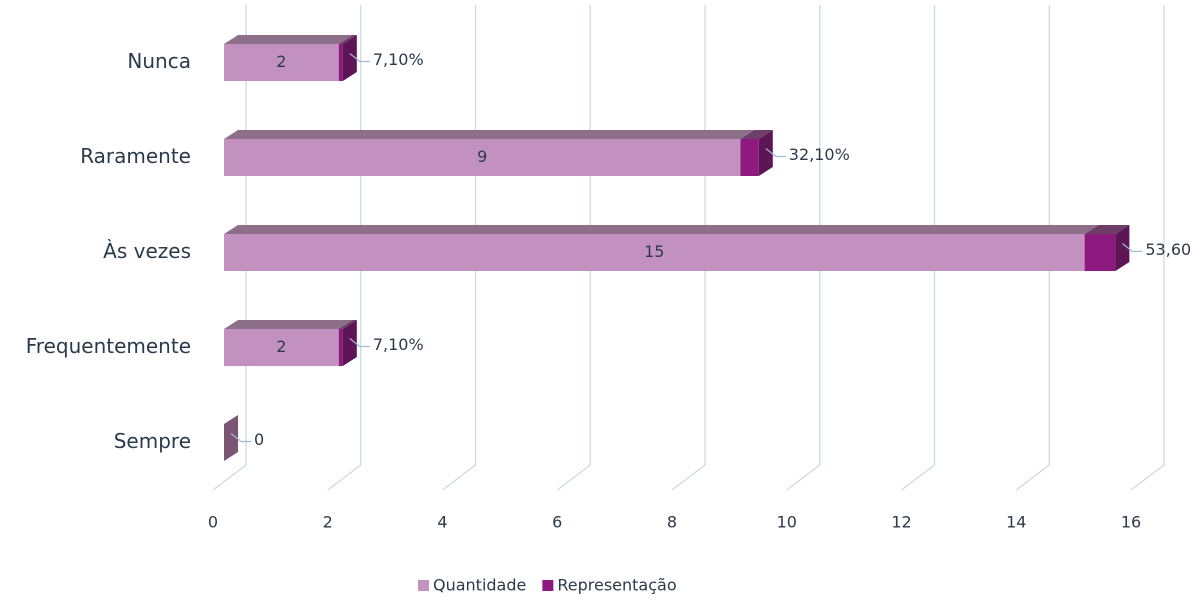 Image resolution: width=1192 pixels, height=598 pixels. What do you see at coordinates (901, 522) in the screenshot?
I see `x-tick-label: 12` at bounding box center [901, 522].